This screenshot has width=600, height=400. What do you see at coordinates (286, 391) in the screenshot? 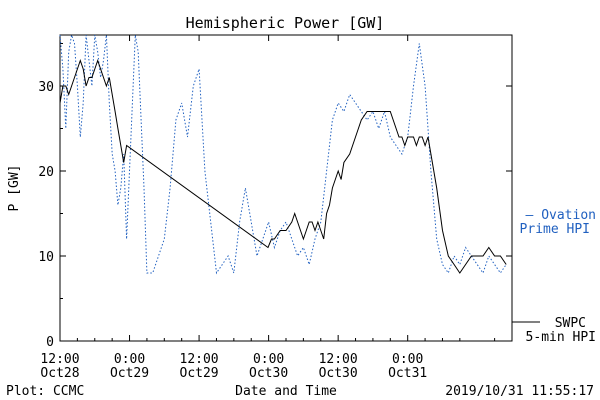
I see `x-axis-label: Date and Time` at bounding box center [286, 391].